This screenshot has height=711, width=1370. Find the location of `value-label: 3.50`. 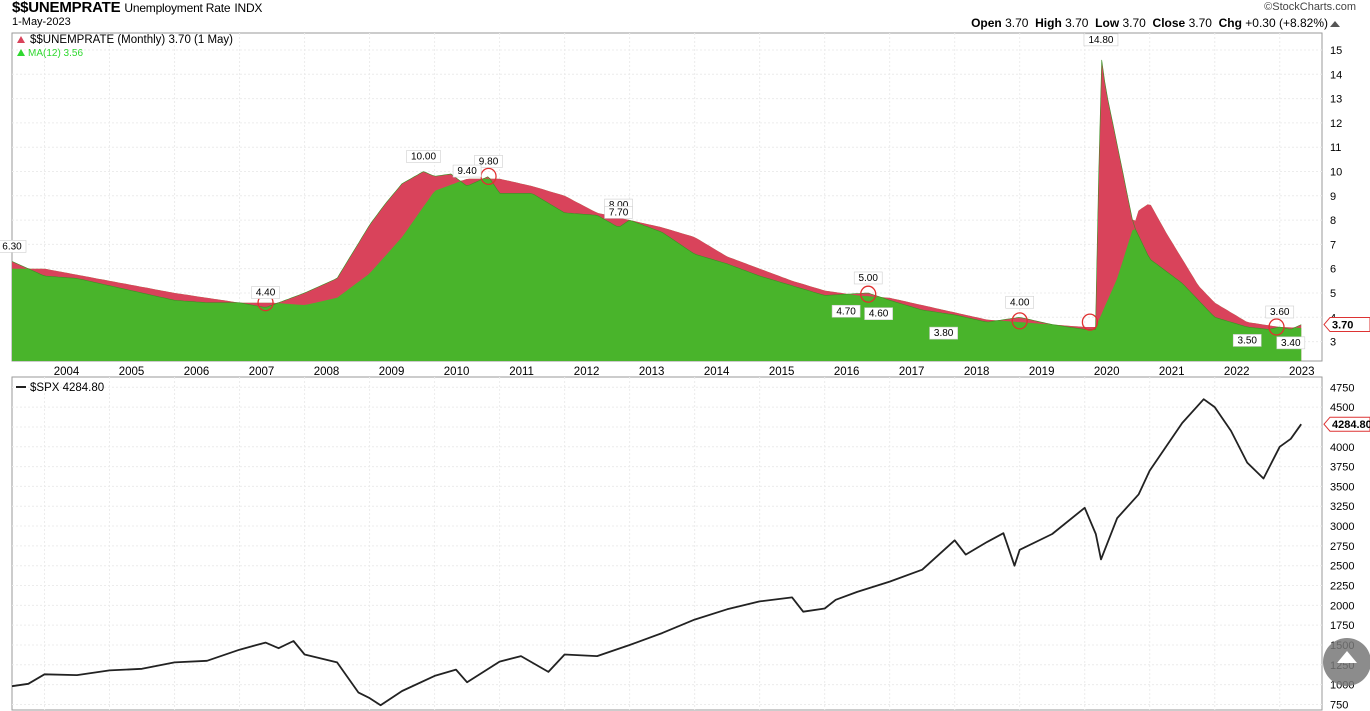

value-label: 3.50 is located at coordinates (1248, 340).